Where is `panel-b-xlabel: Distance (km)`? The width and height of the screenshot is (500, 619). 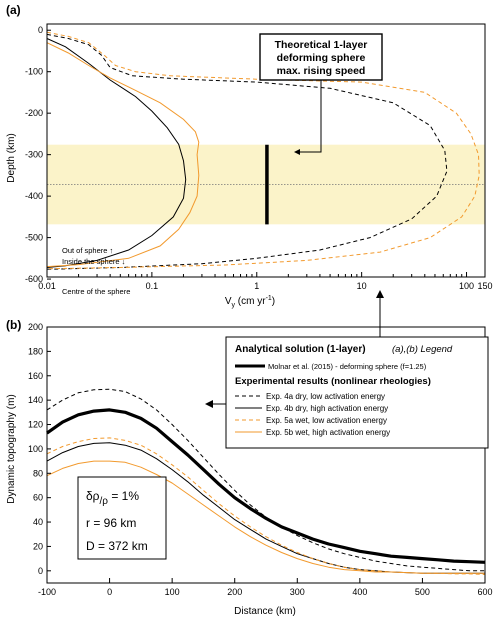 panel-b-xlabel: Distance (km) is located at coordinates (265, 611).